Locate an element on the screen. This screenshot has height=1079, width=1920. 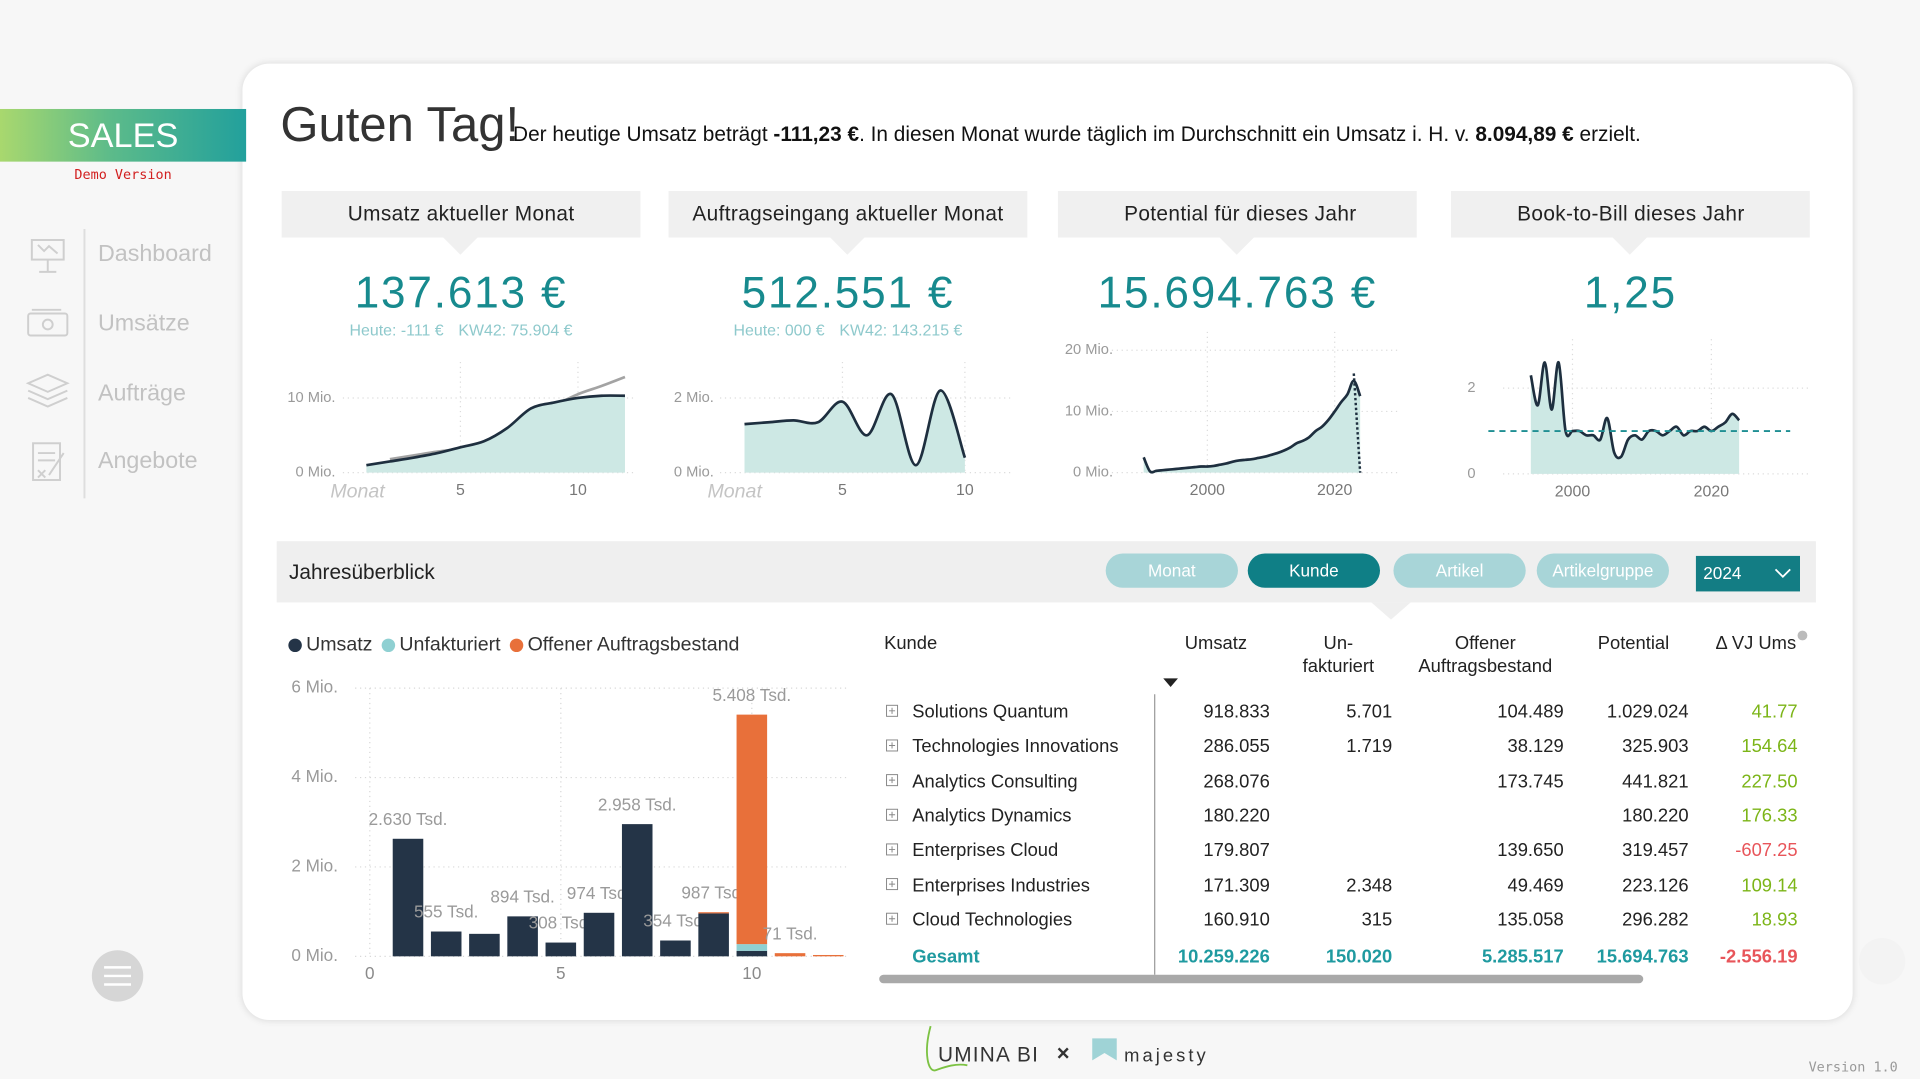
sort-indicator is located at coordinates (1170, 682).